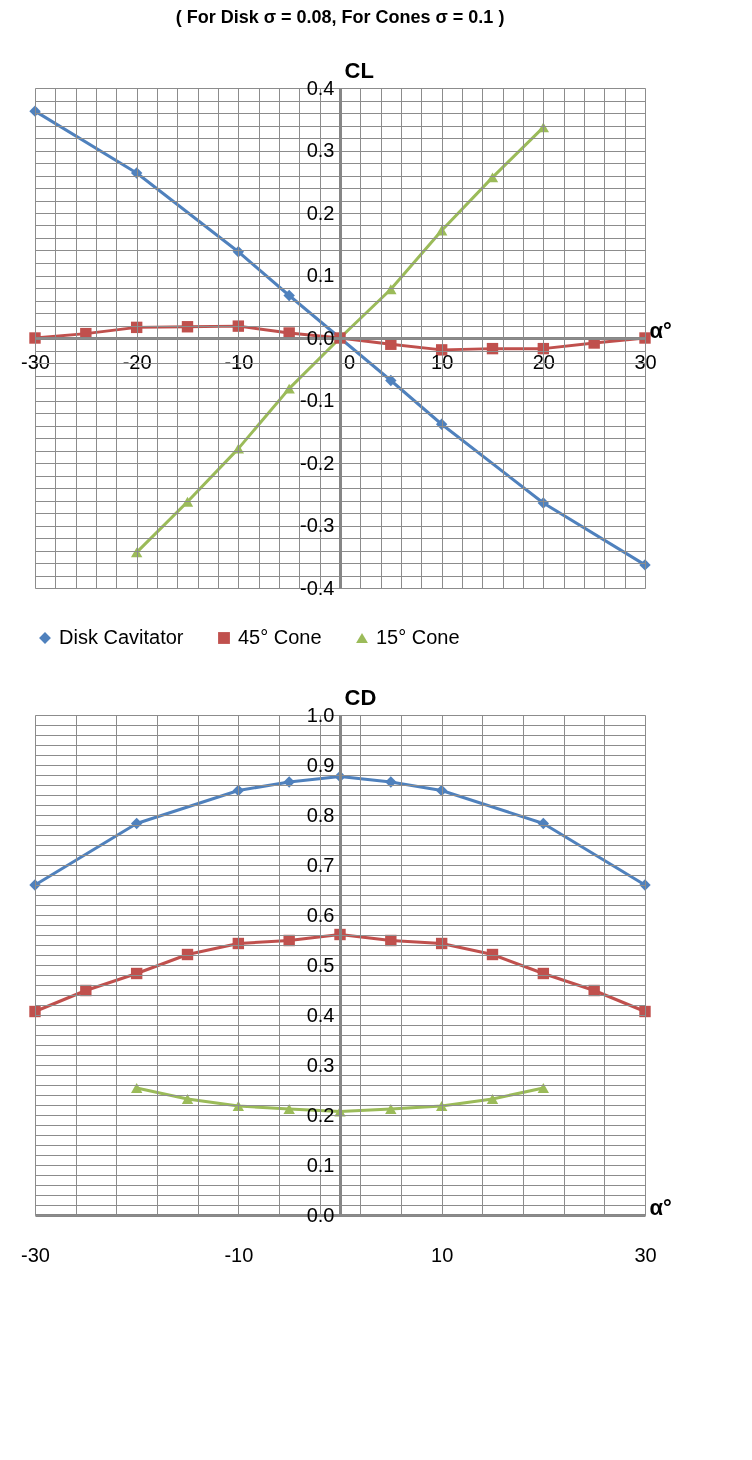 The height and width of the screenshot is (1460, 752). I want to click on y-tick-label: 0.9, so click(320, 764).